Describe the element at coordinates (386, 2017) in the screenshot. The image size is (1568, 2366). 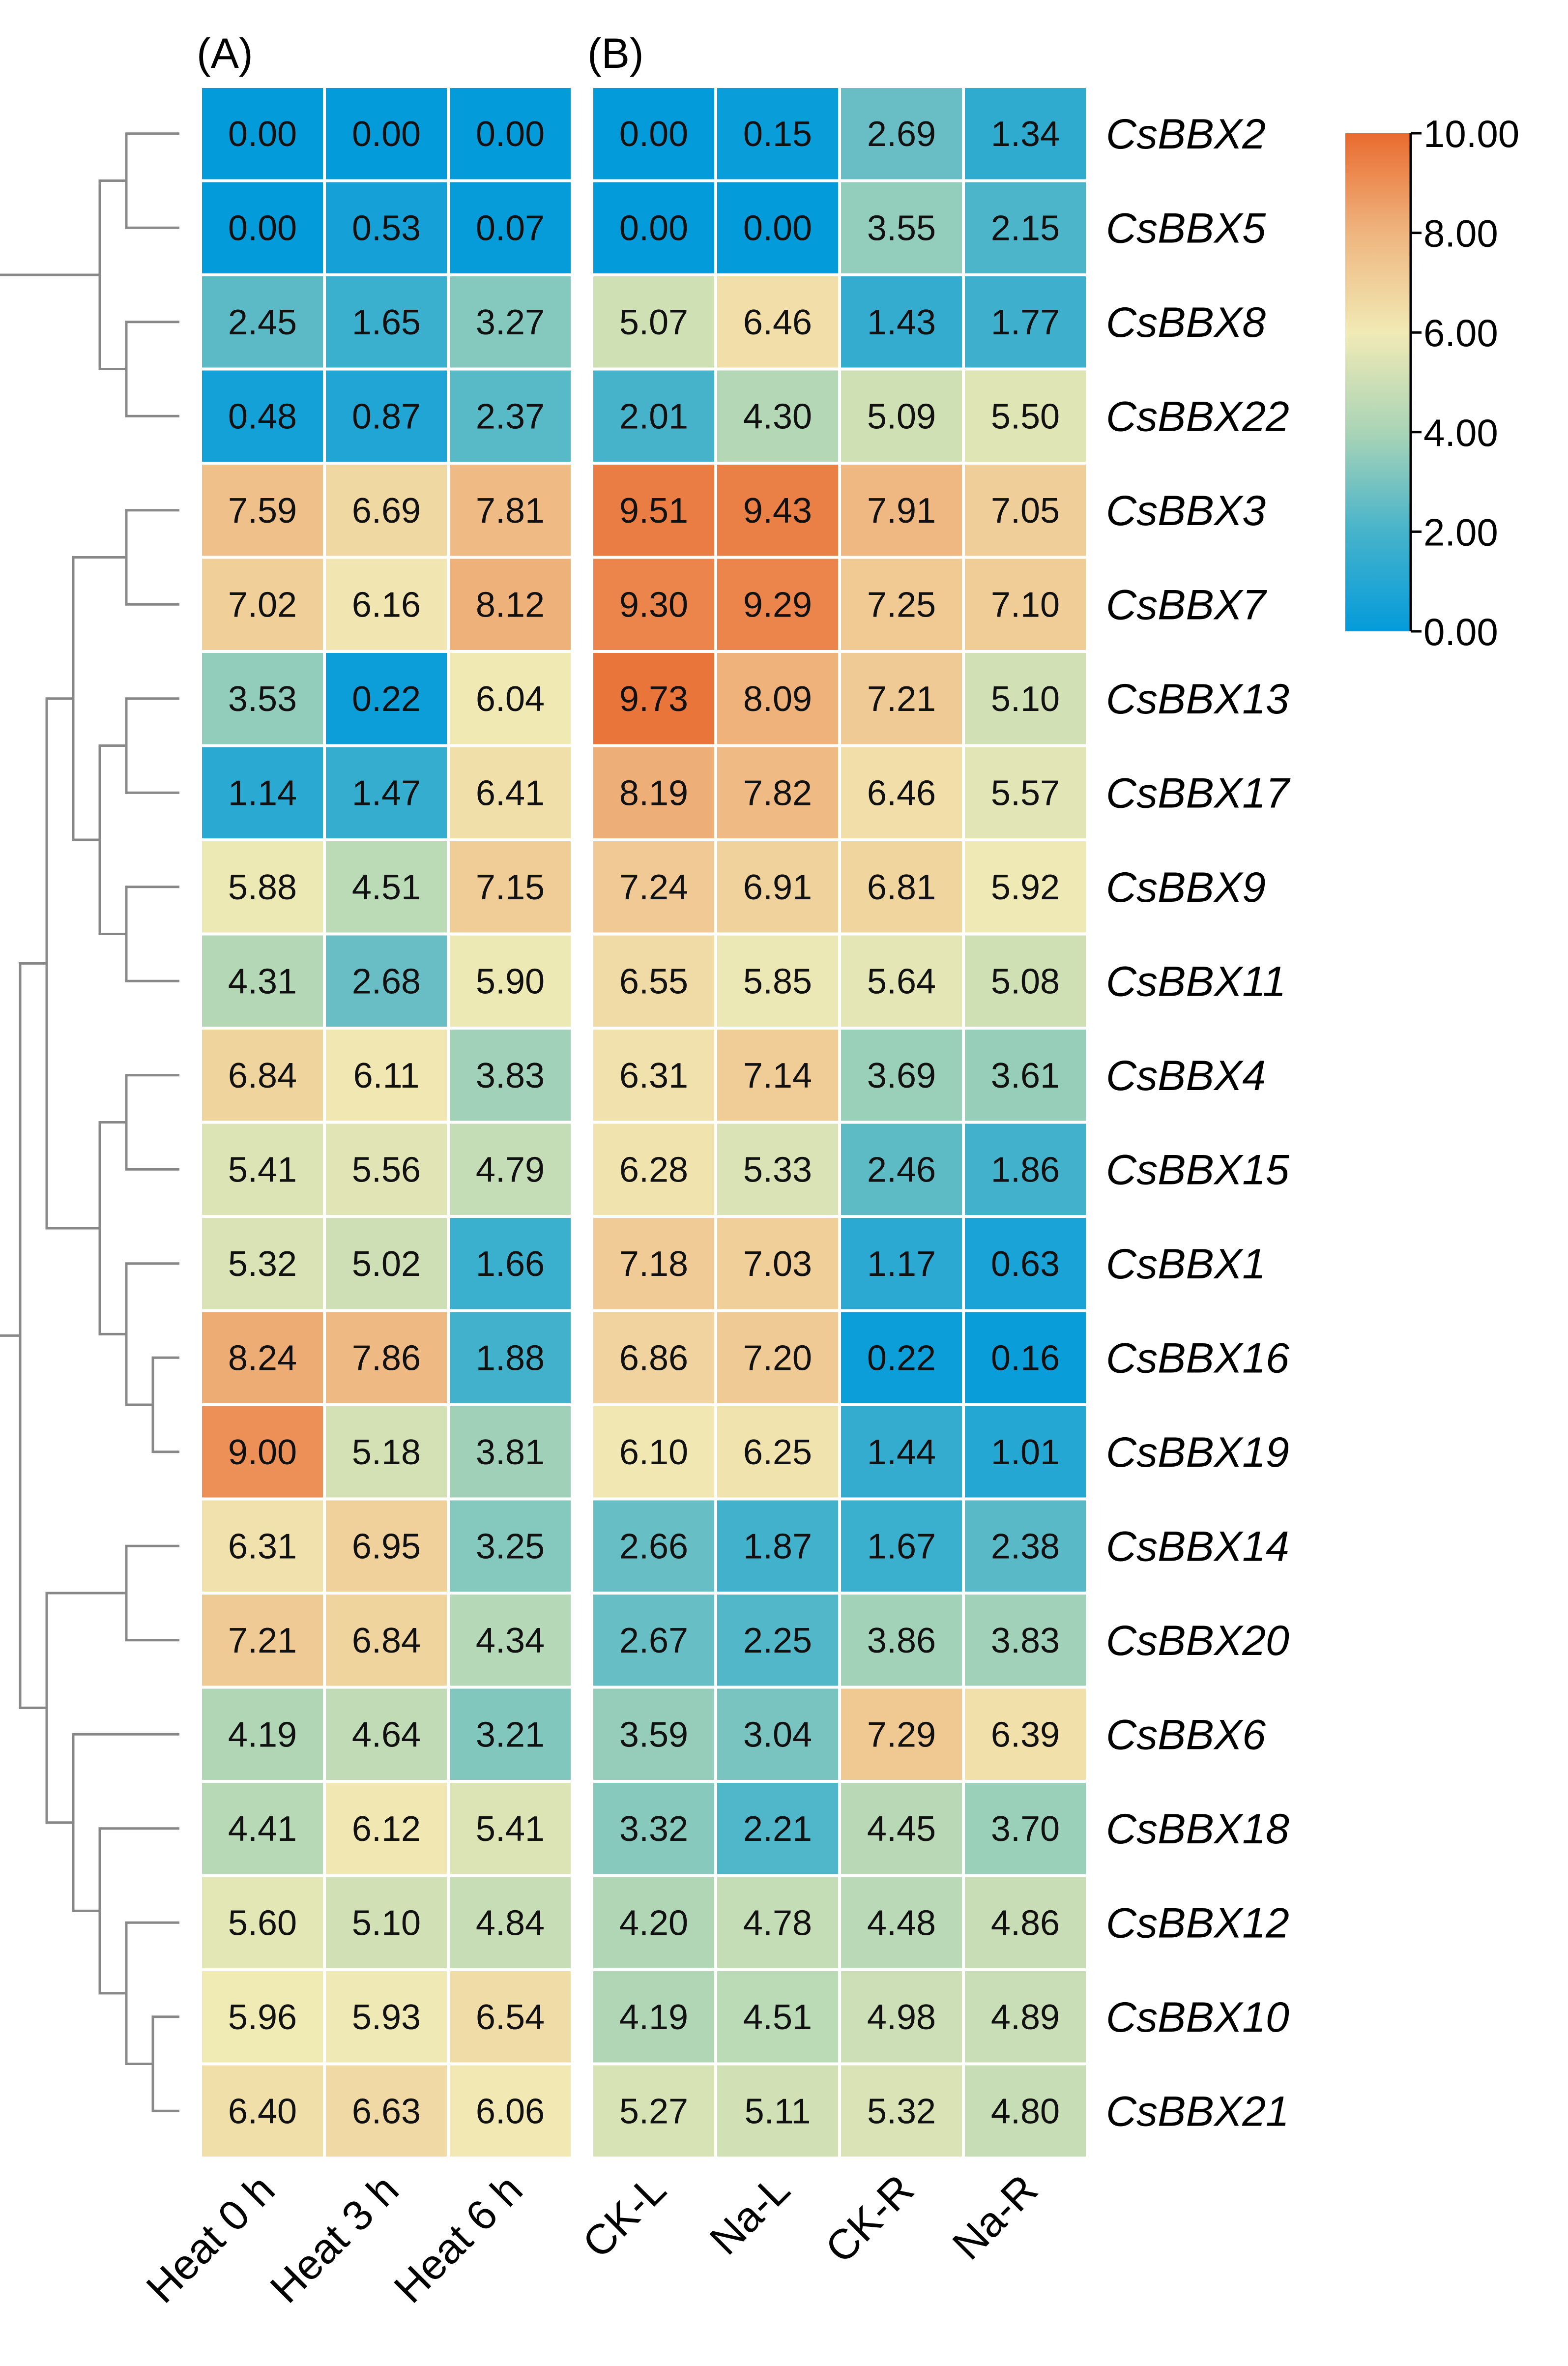
I see `cell-value-label: 5.93` at that location.